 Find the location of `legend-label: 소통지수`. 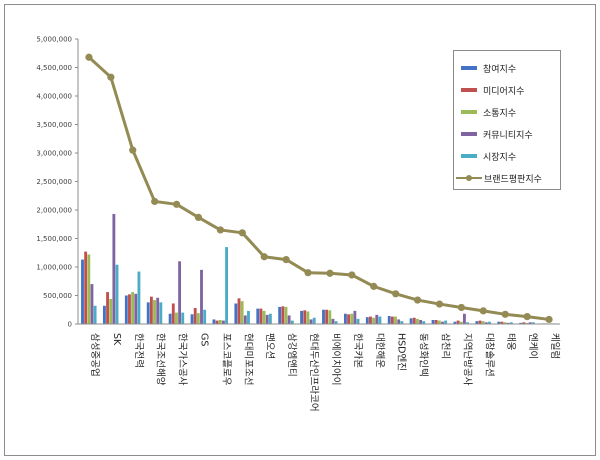

legend-label: 소통지수 is located at coordinates (500, 113).